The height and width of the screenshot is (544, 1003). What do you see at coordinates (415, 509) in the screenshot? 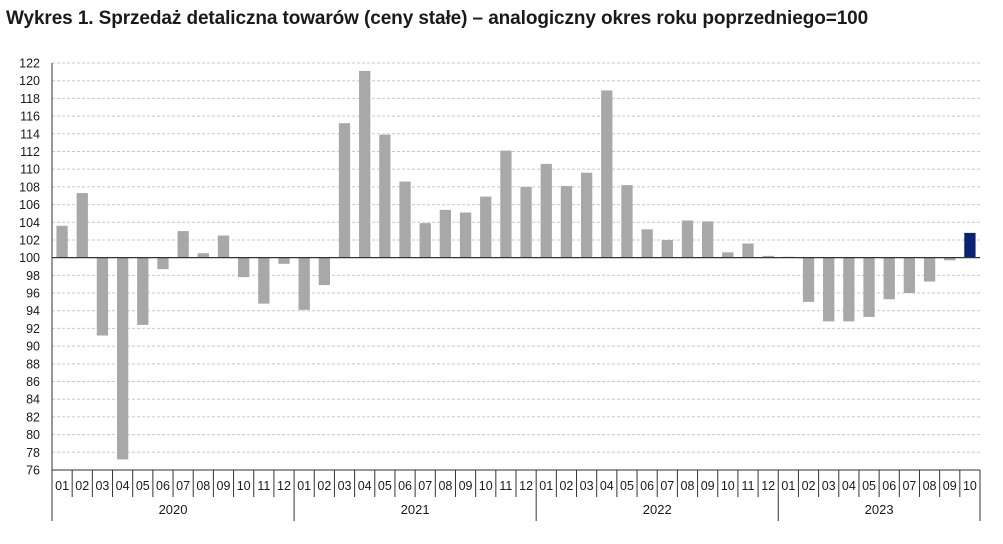
I see `year-label: 2021` at bounding box center [415, 509].